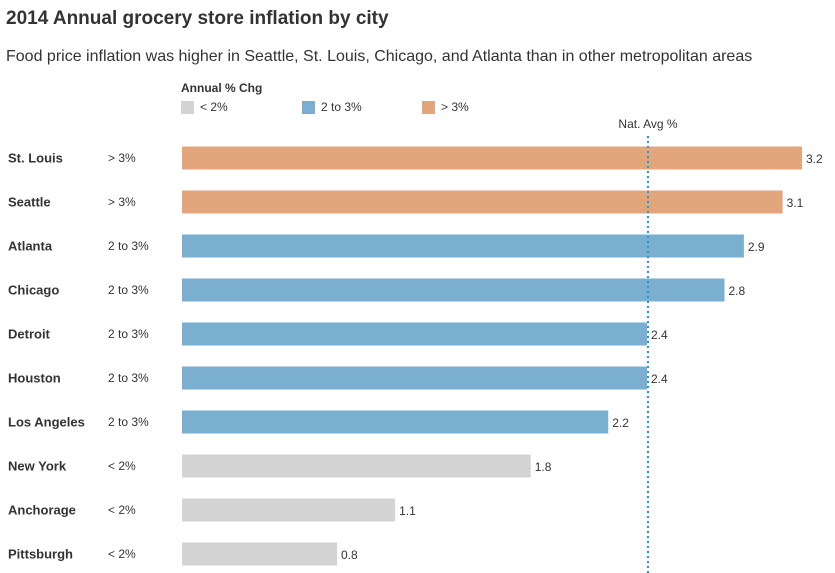 The height and width of the screenshot is (573, 835). What do you see at coordinates (455, 107) in the screenshot?
I see `legend-label-over-3: > 3%` at bounding box center [455, 107].